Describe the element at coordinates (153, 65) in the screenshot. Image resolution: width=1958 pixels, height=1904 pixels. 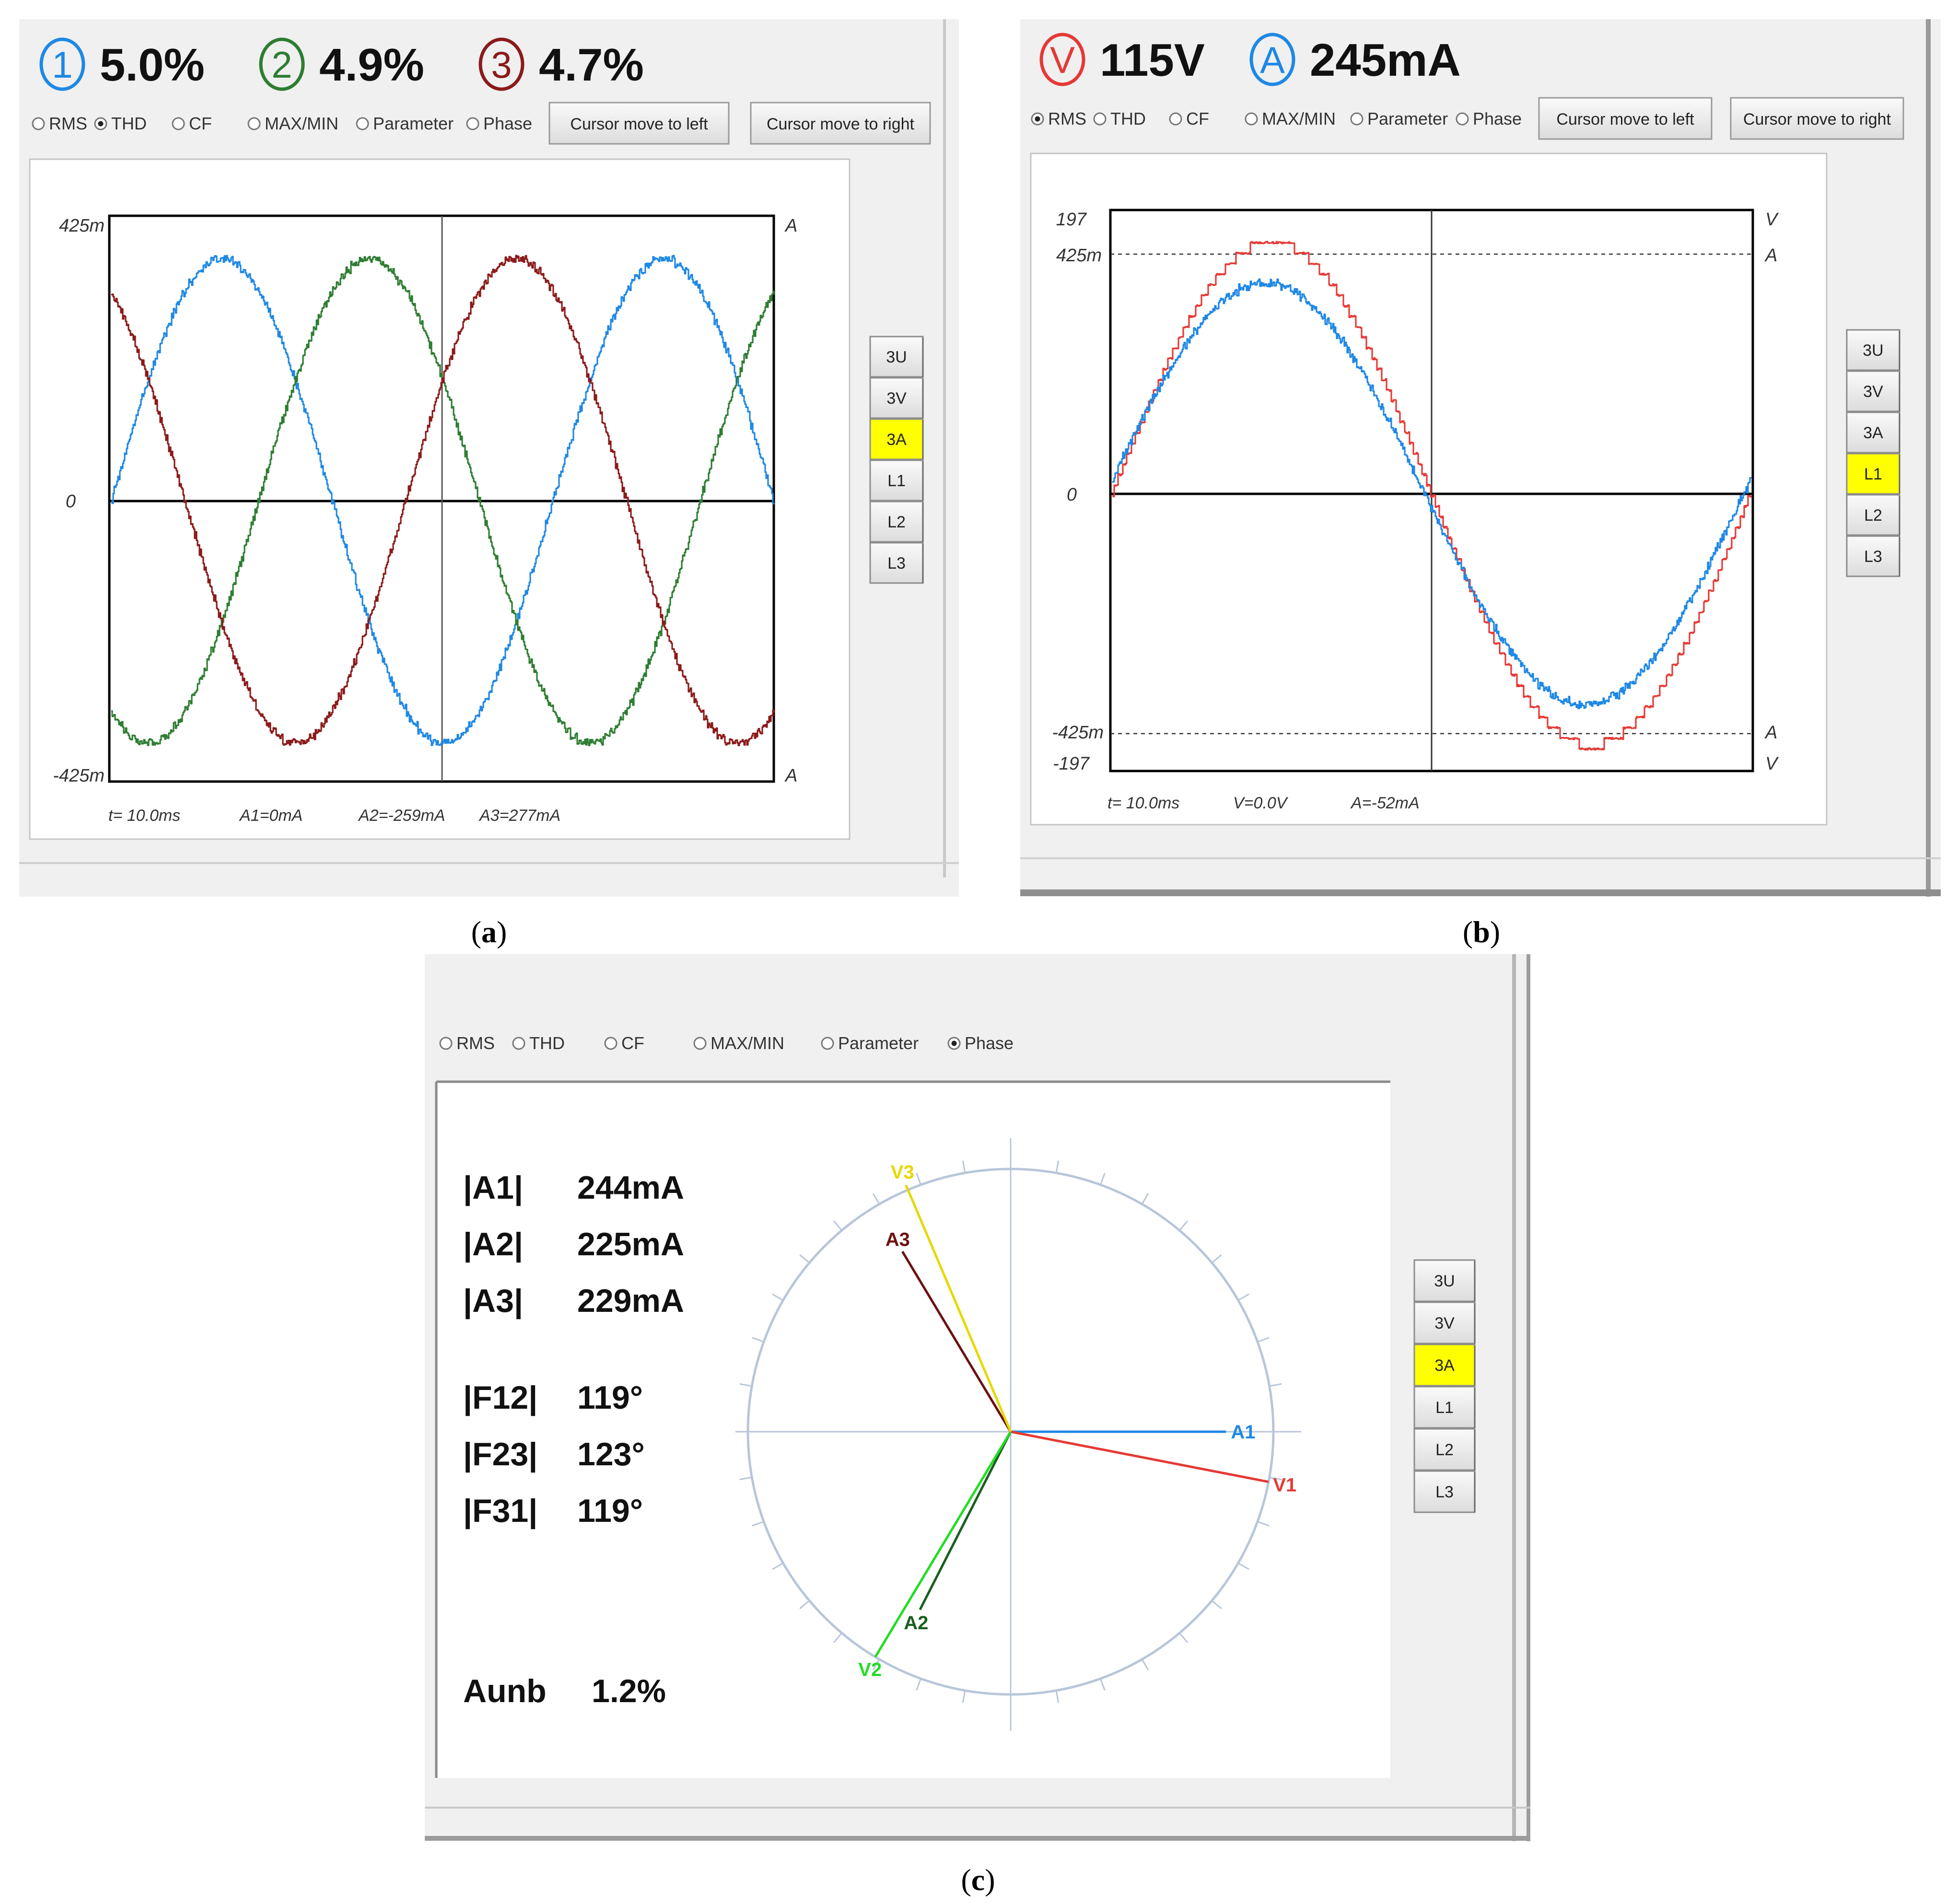
I see `headline-value: 5.0%` at that location.